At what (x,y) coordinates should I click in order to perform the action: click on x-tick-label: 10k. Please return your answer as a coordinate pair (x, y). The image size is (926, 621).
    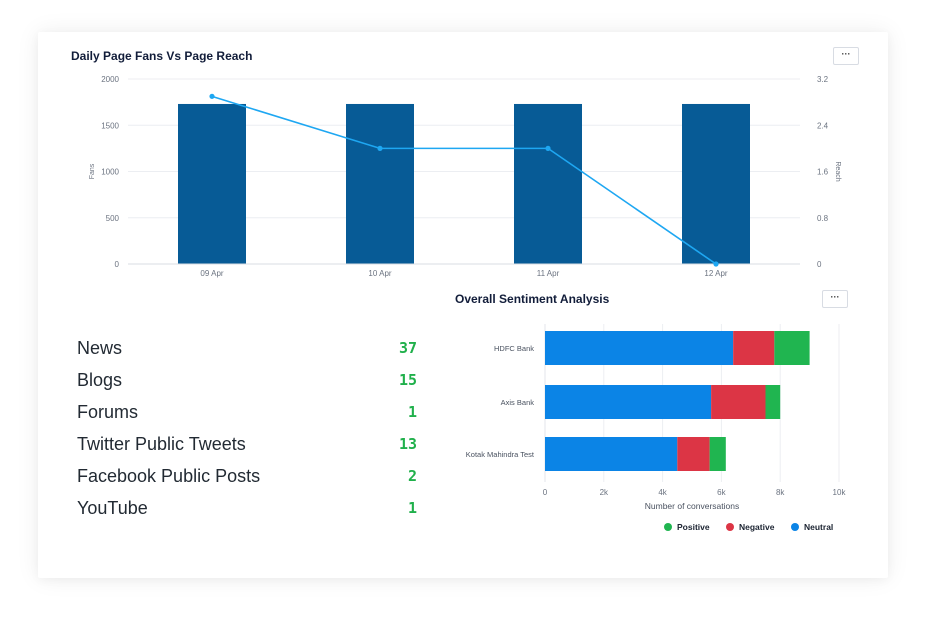
    Looking at the image, I should click on (840, 492).